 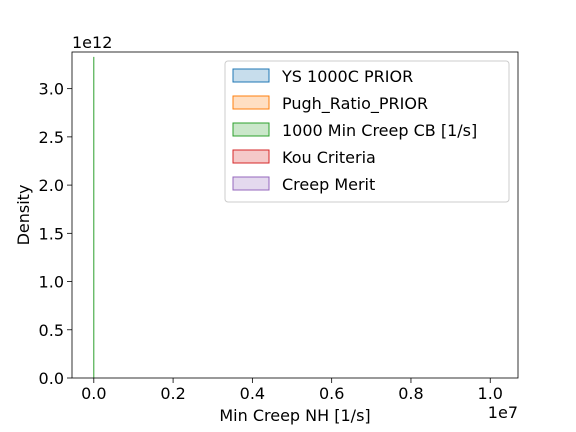 I want to click on legend-entry: Pugh_Ratio_PRIOR, so click(x=355, y=104).